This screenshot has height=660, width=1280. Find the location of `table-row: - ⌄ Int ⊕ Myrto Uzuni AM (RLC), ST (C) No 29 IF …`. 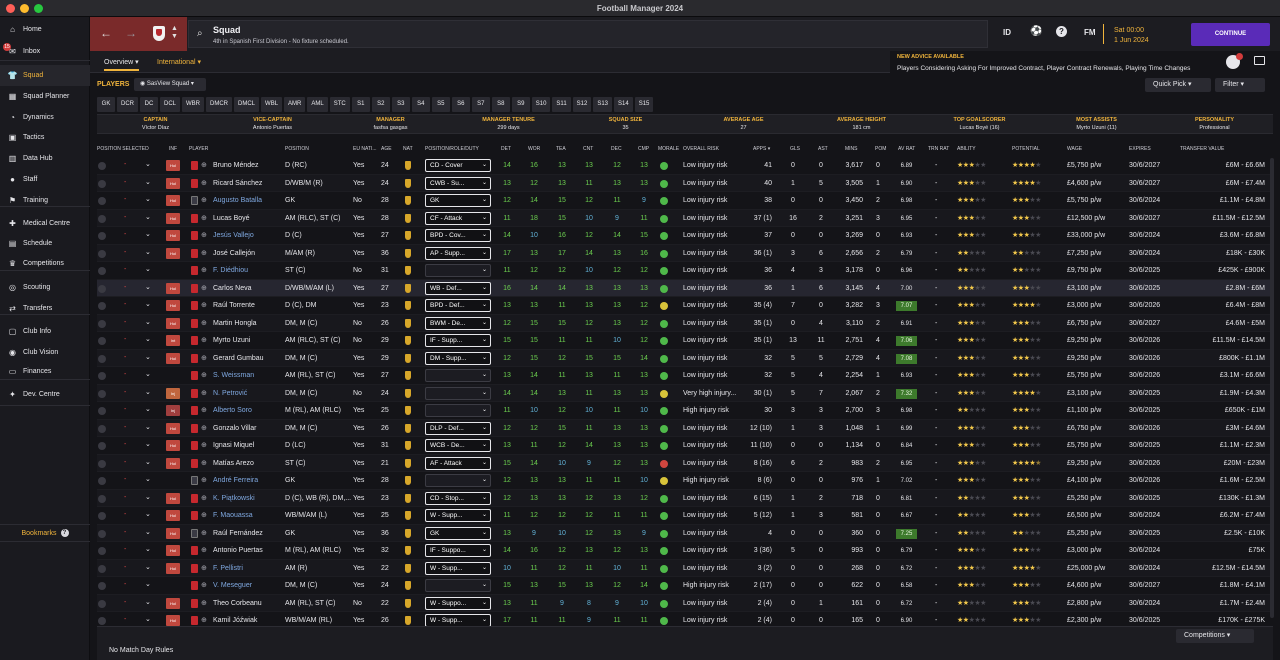

table-row: - ⌄ Int ⊕ Myrto Uzuni AM (RLC), ST (C) No 29 IF … is located at coordinates (685, 341).